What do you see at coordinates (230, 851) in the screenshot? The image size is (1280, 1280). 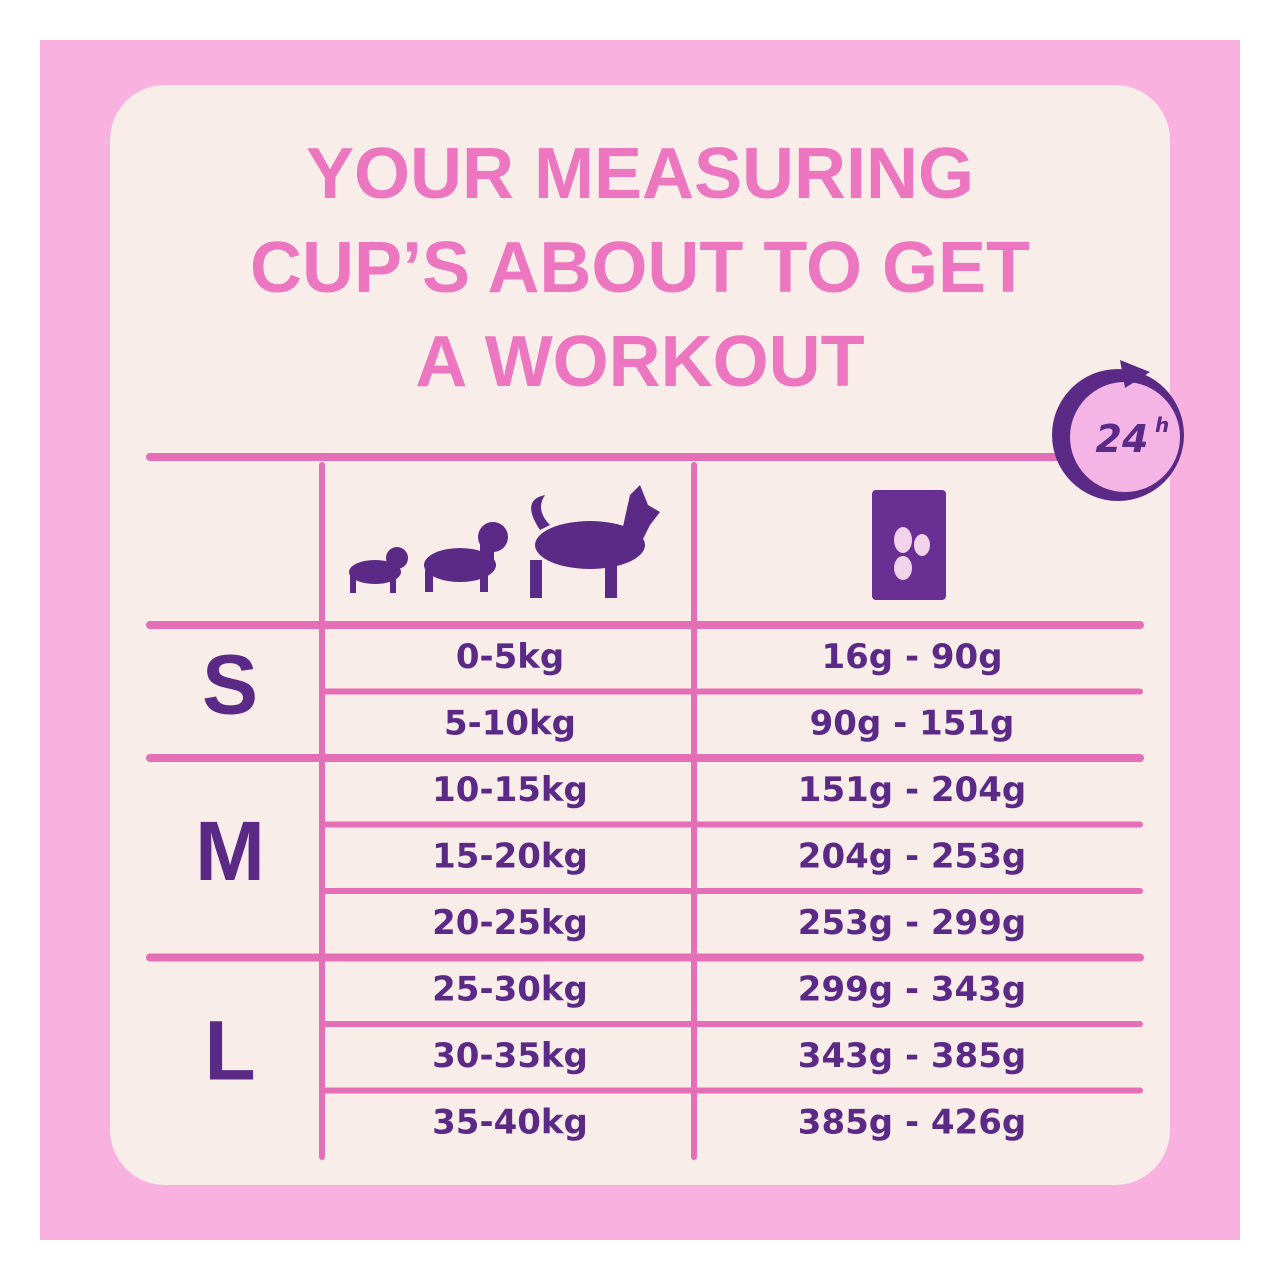 I see `size-label: M` at bounding box center [230, 851].